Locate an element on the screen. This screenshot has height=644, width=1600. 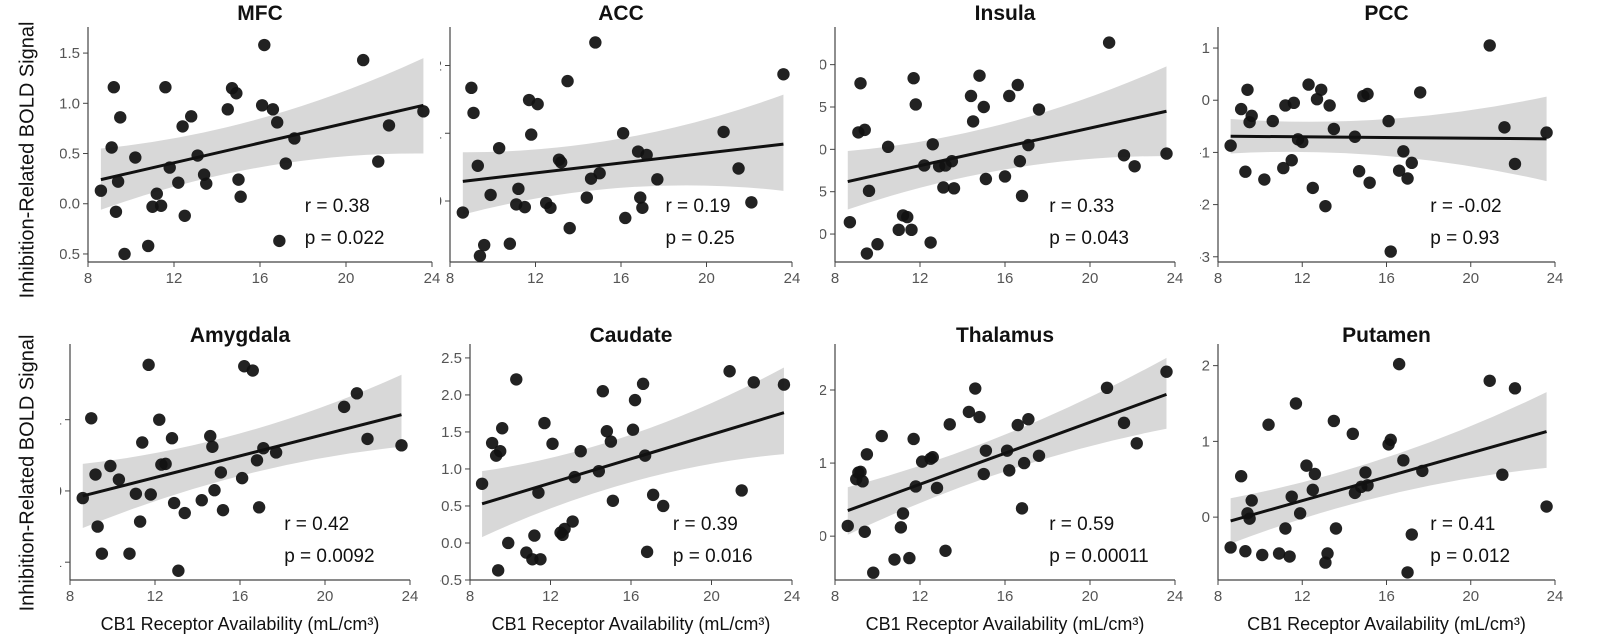
y-axis-label-row1: Inhibition-Related BOLD Signal is located at coordinates (28, 160).